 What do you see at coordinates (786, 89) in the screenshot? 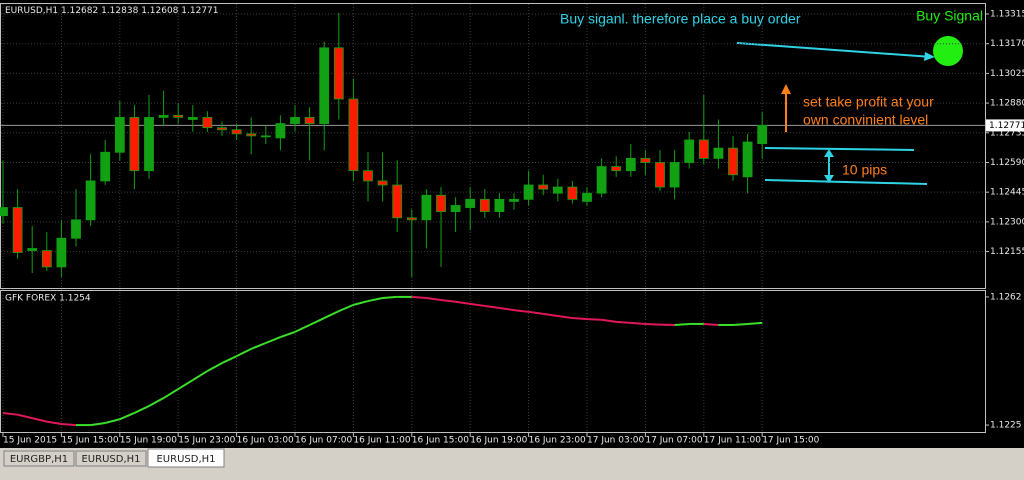
I see `take-profit-arrow-head` at bounding box center [786, 89].